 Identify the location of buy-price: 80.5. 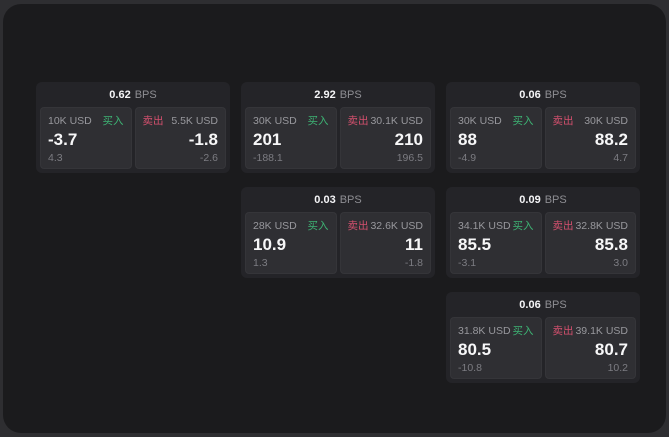
(475, 349).